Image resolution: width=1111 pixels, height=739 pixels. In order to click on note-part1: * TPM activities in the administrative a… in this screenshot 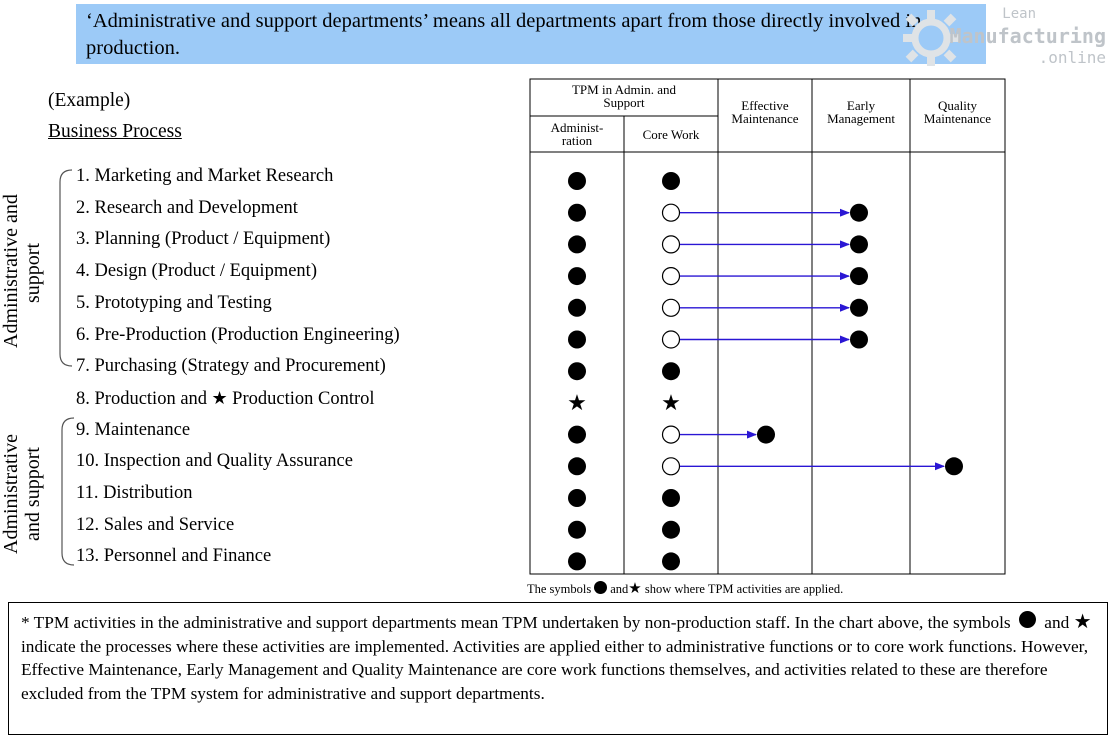, I will do `click(516, 622)`.